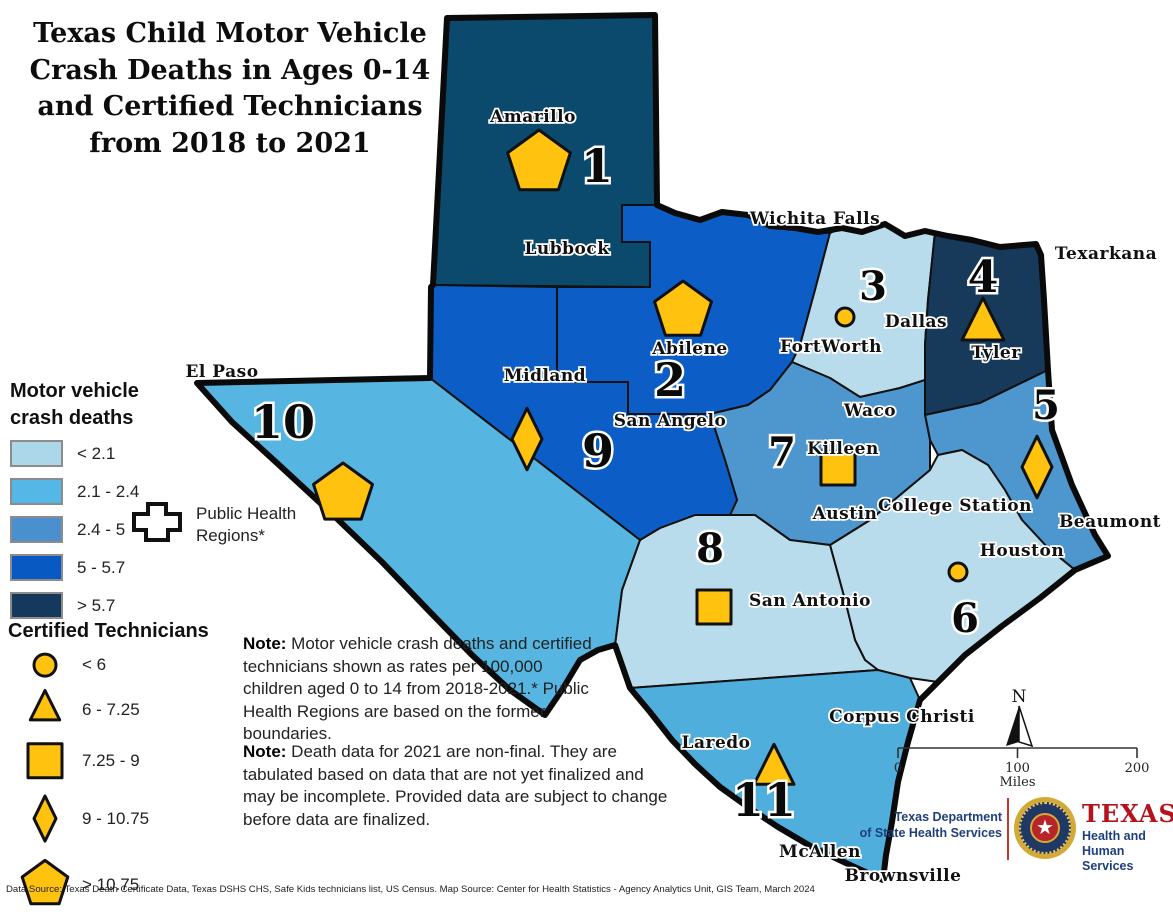 The height and width of the screenshot is (922, 1173). I want to click on deaths-legend-item: 2.1 - 2.4, so click(125, 491).